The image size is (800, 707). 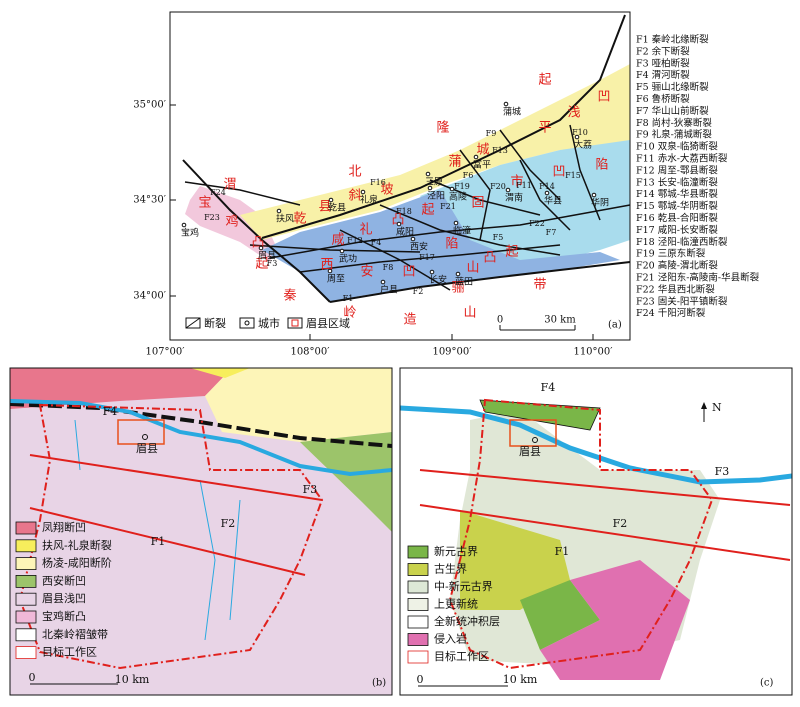 I want to click on city-label: 临潼, so click(x=462, y=231).